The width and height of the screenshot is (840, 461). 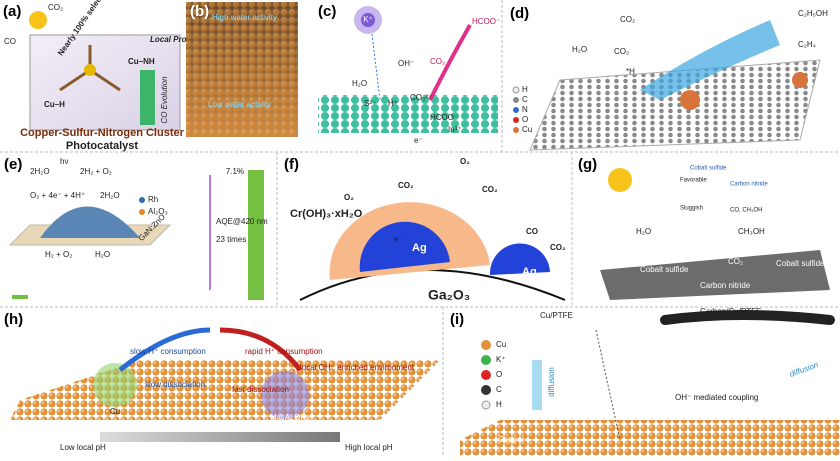 What do you see at coordinates (244, 17) in the screenshot?
I see `annotation: High water activity` at bounding box center [244, 17].